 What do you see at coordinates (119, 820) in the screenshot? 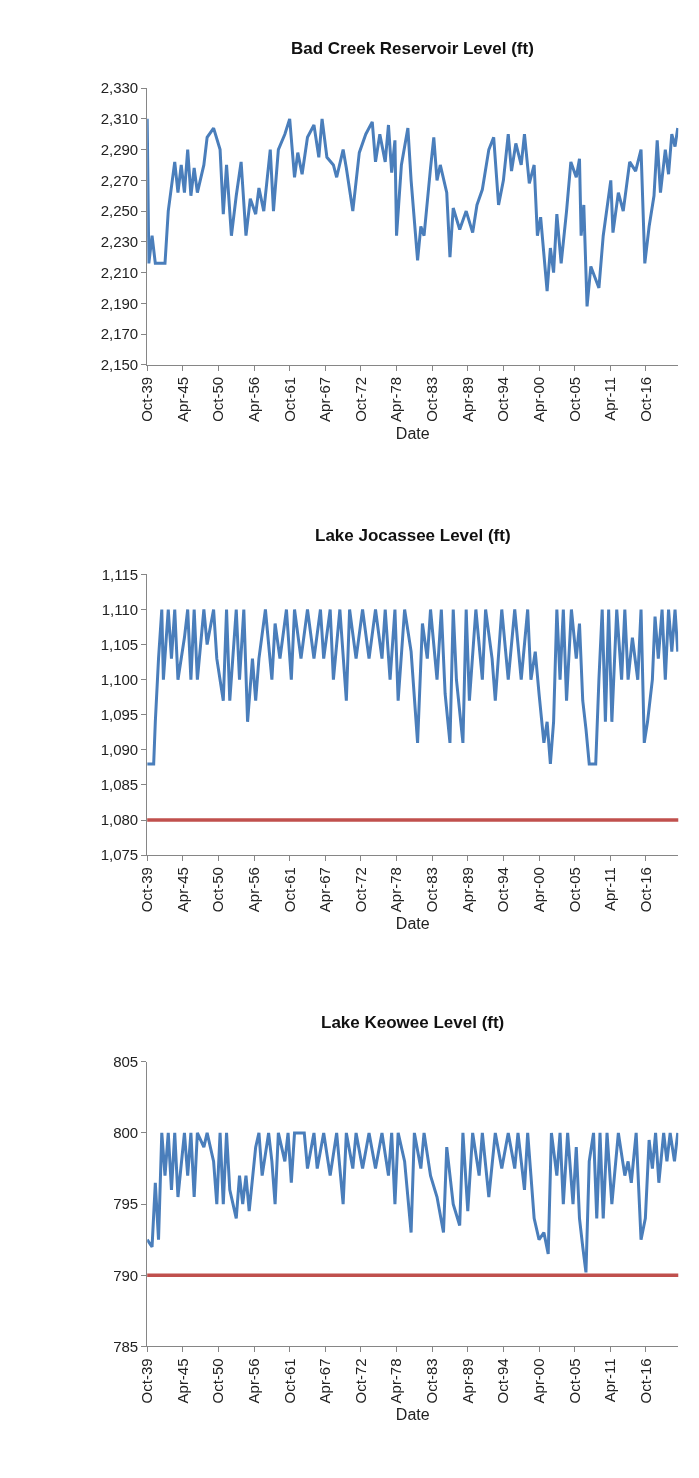
I see `y-tick-label: 1,080` at bounding box center [119, 820].